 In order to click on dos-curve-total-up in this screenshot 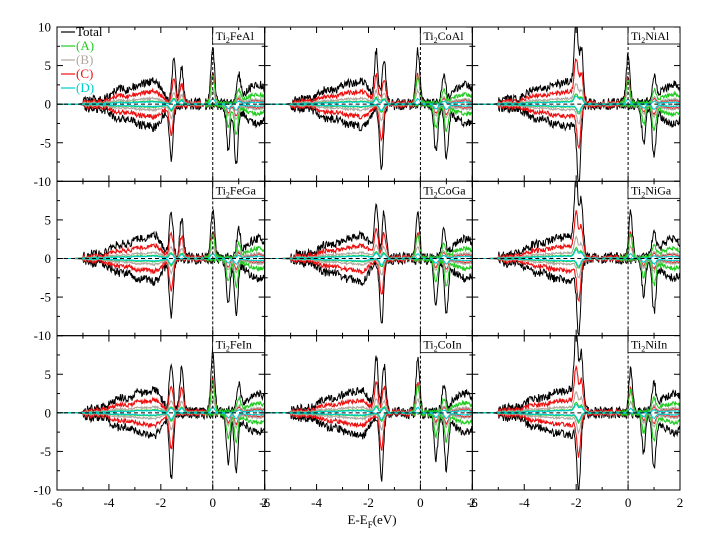, I will do `click(368, 76)`.